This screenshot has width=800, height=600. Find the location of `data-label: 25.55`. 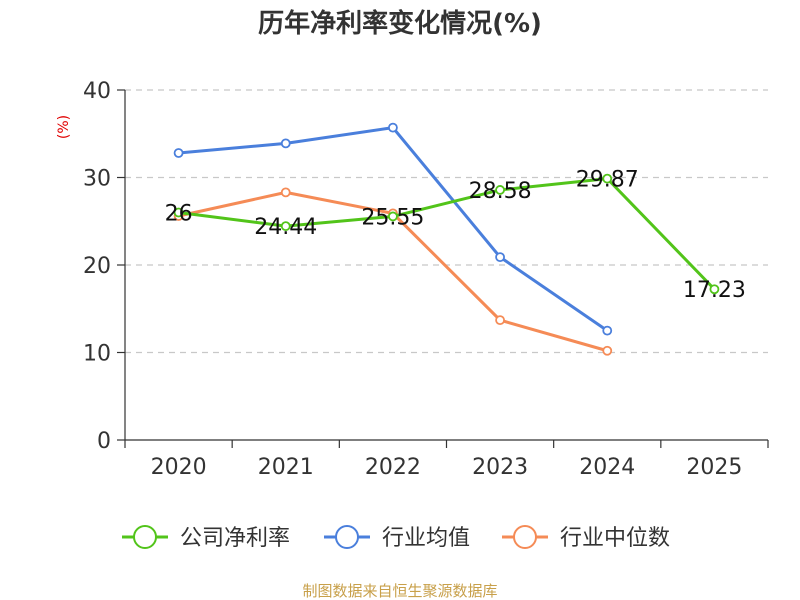

data-label: 25.55 is located at coordinates (392, 217).